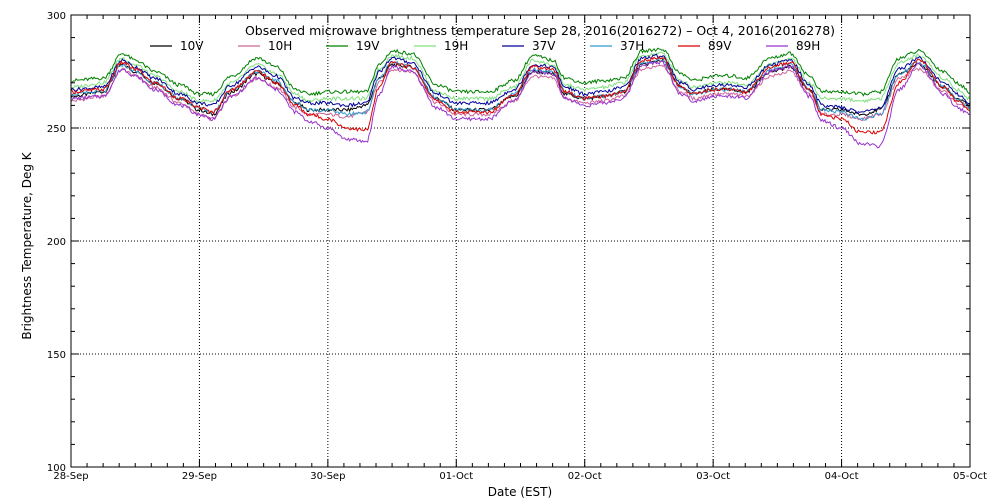  Describe the element at coordinates (808, 46) in the screenshot. I see `legend-label: 89H` at that location.